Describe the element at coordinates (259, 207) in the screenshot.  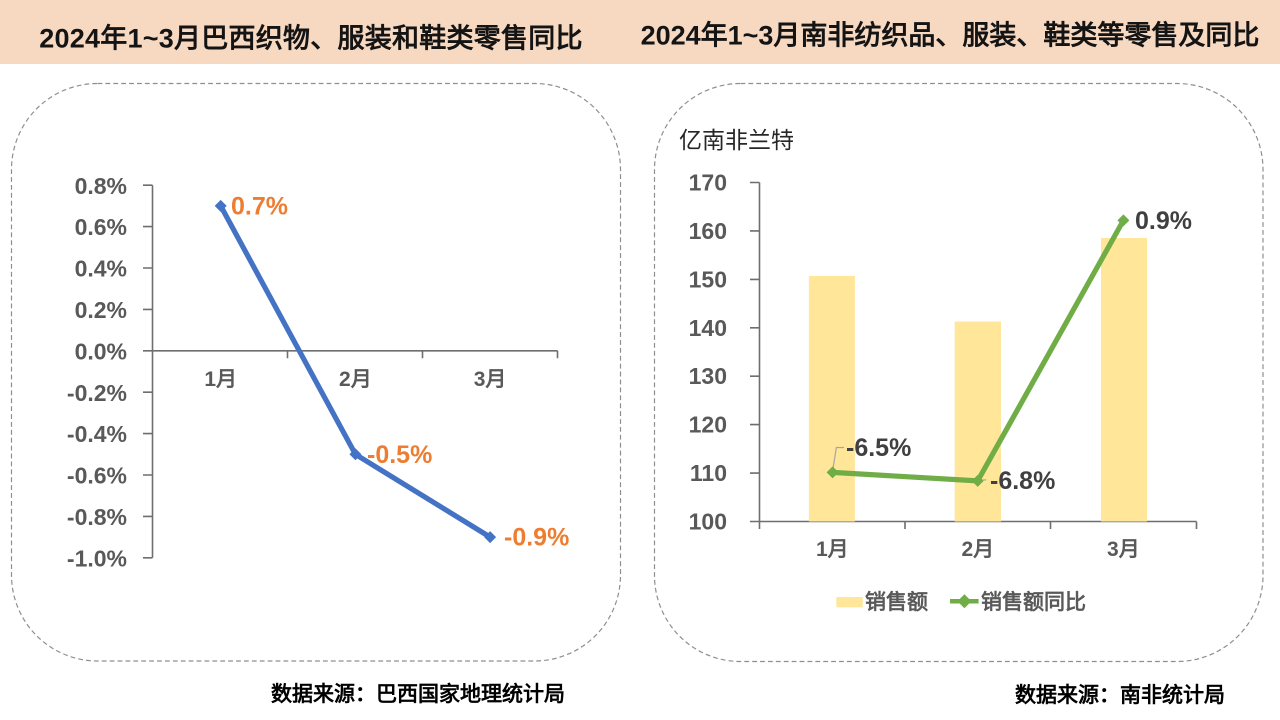
I see `svg-text: 0.7%` at that location.